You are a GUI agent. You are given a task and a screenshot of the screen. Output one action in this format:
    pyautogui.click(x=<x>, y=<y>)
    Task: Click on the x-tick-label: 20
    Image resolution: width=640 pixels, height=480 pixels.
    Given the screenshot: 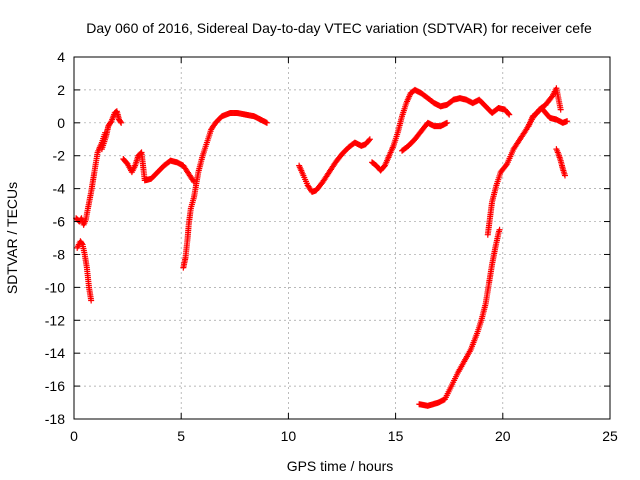 What is the action you would take?
    pyautogui.click(x=503, y=436)
    